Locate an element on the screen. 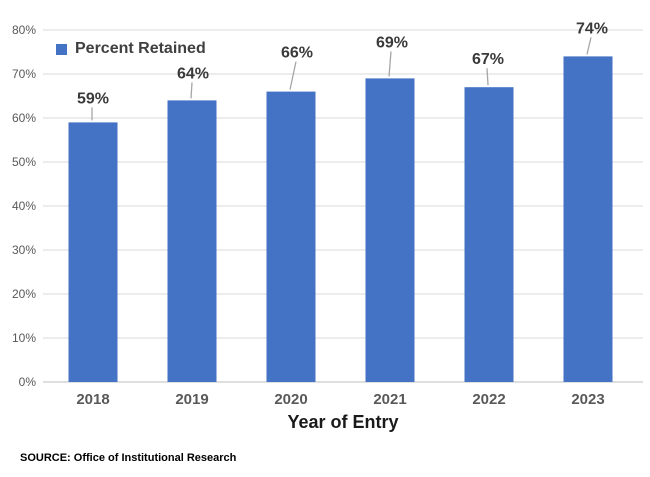 The height and width of the screenshot is (477, 650). data-label-2023: 74% is located at coordinates (592, 28).